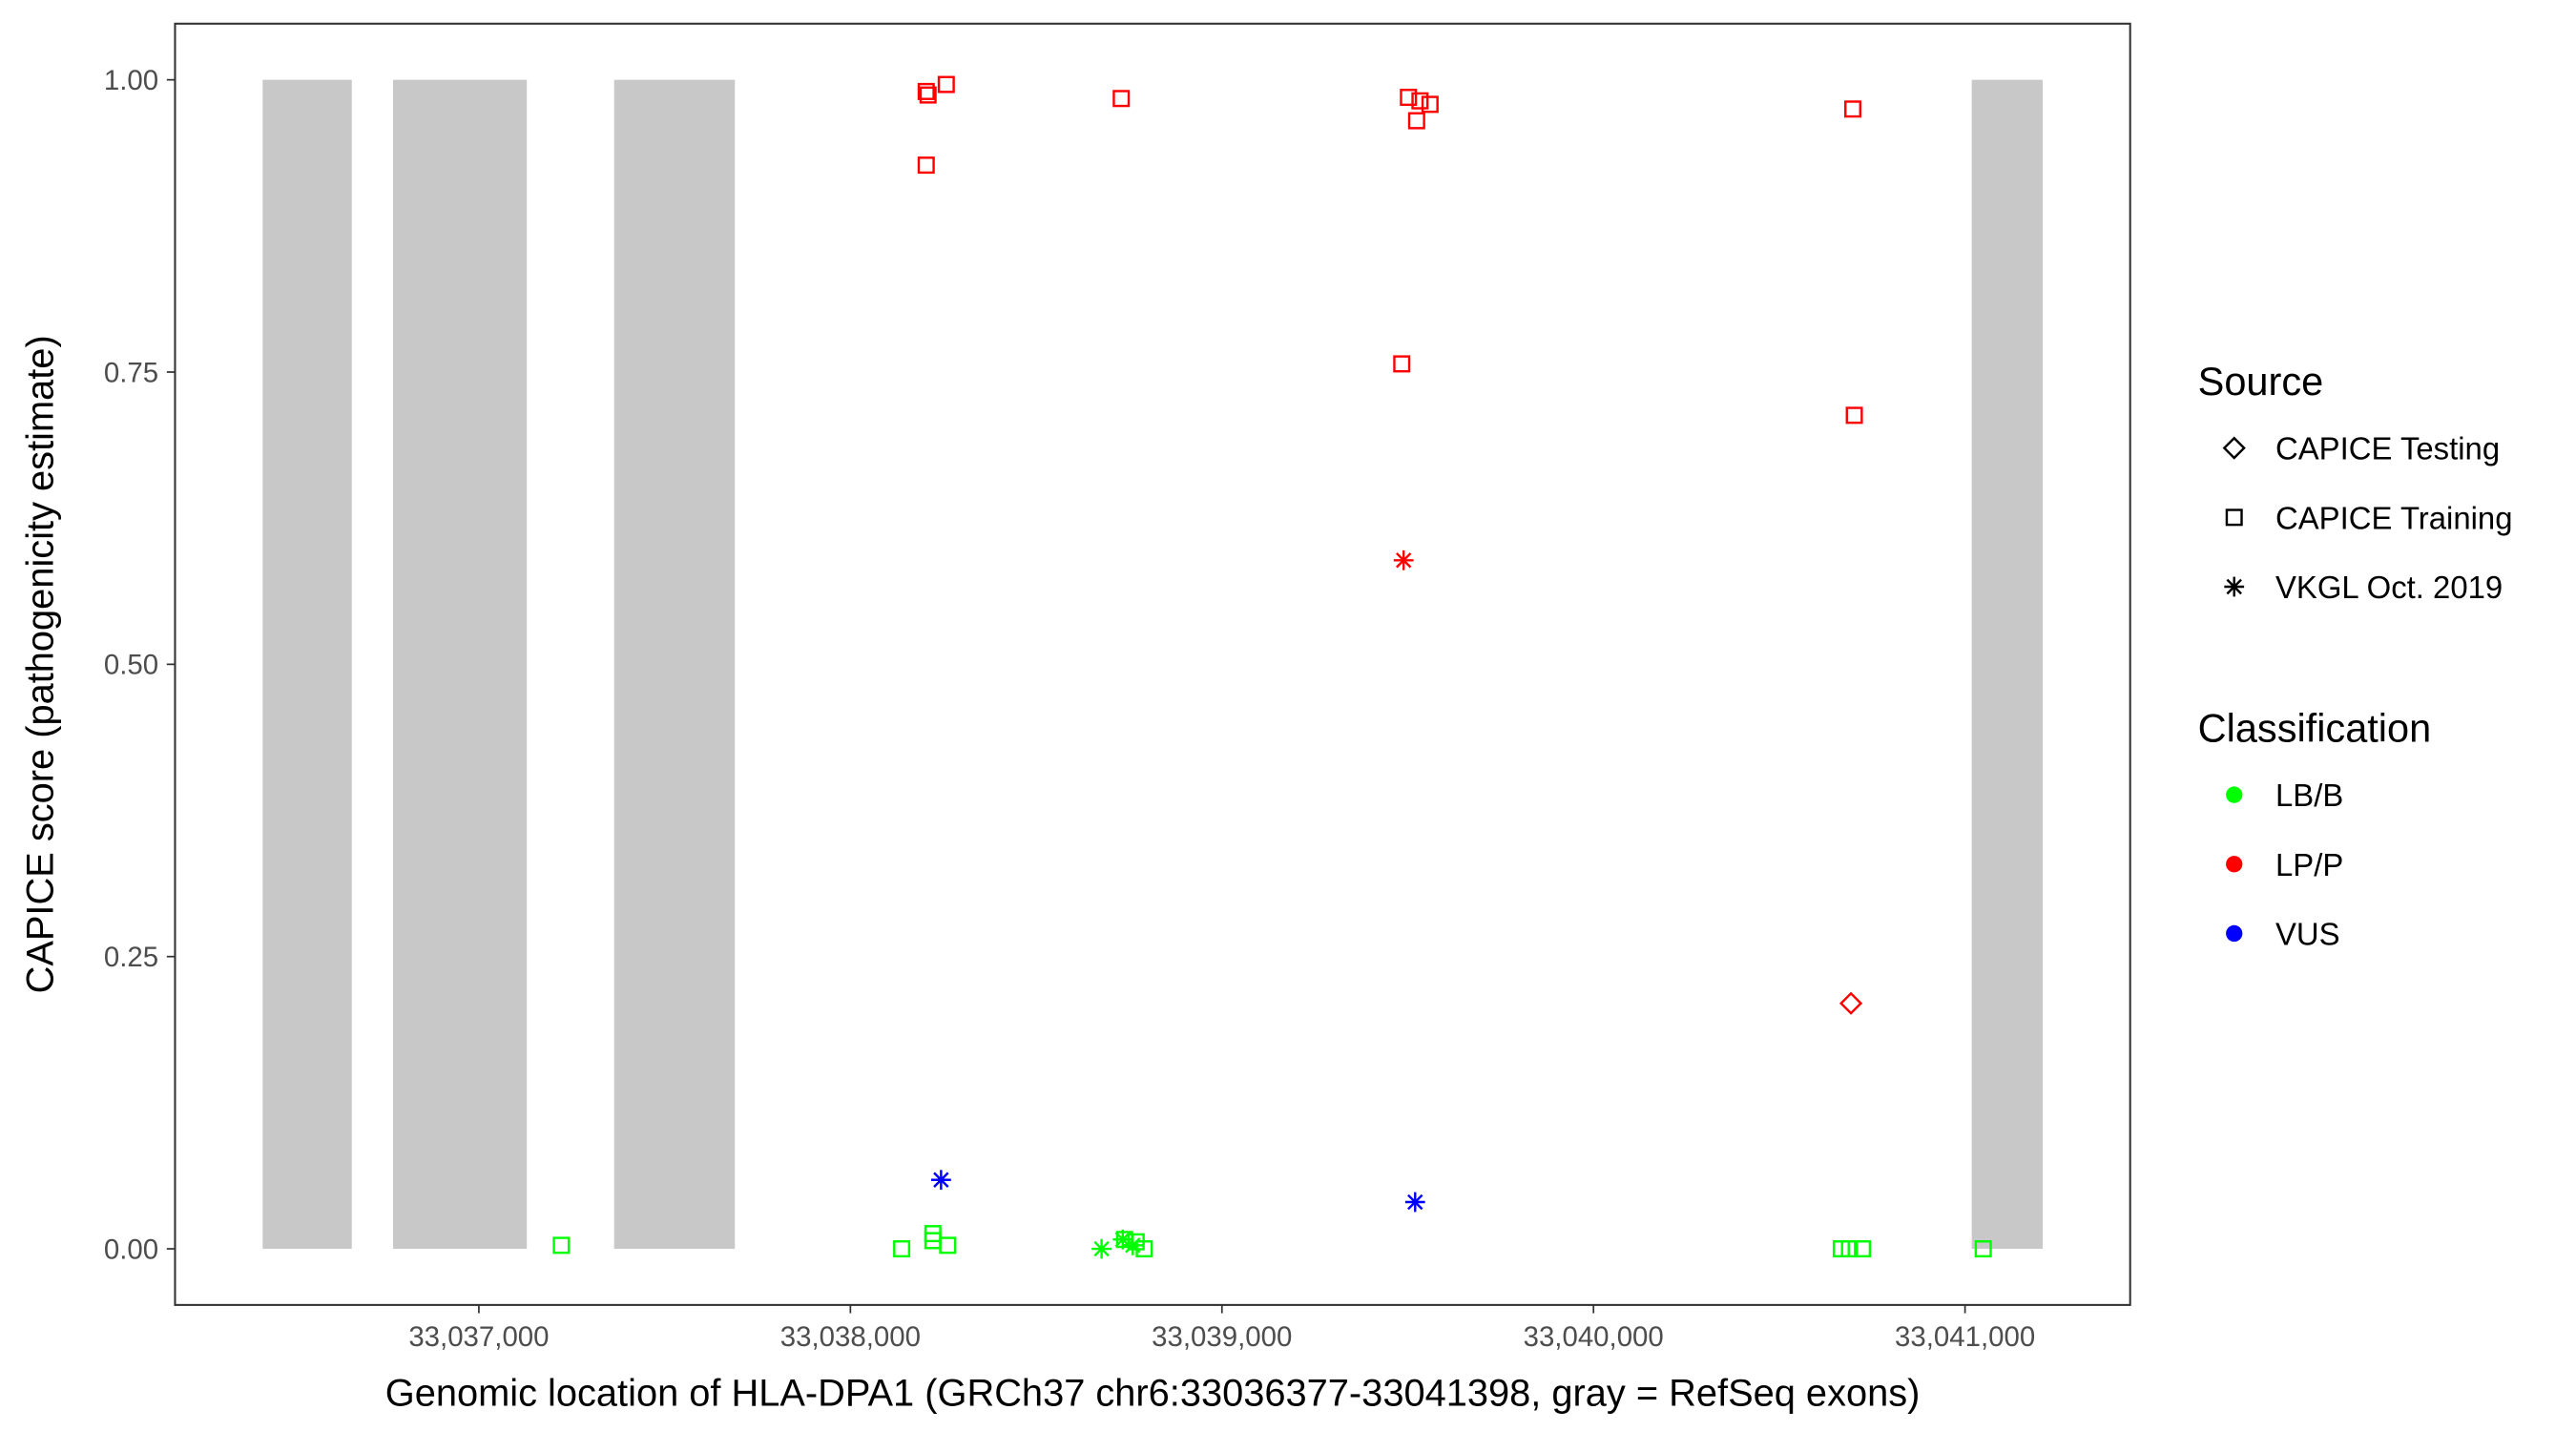 The width and height of the screenshot is (2576, 1431). I want to click on y-axis-ticks: 0.00 0.25 0.50 0.75 1.00, so click(140, 665).